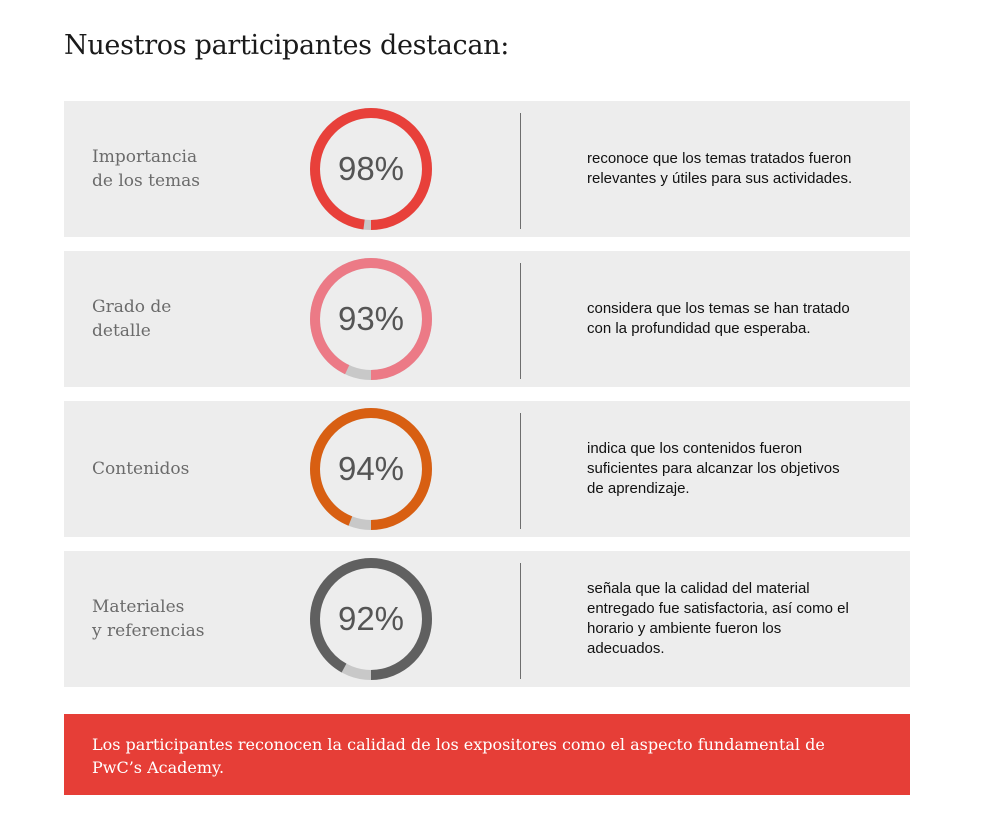 The image size is (987, 839). Describe the element at coordinates (287, 45) in the screenshot. I see `page-title: Nuestros participantes destacan:` at that location.